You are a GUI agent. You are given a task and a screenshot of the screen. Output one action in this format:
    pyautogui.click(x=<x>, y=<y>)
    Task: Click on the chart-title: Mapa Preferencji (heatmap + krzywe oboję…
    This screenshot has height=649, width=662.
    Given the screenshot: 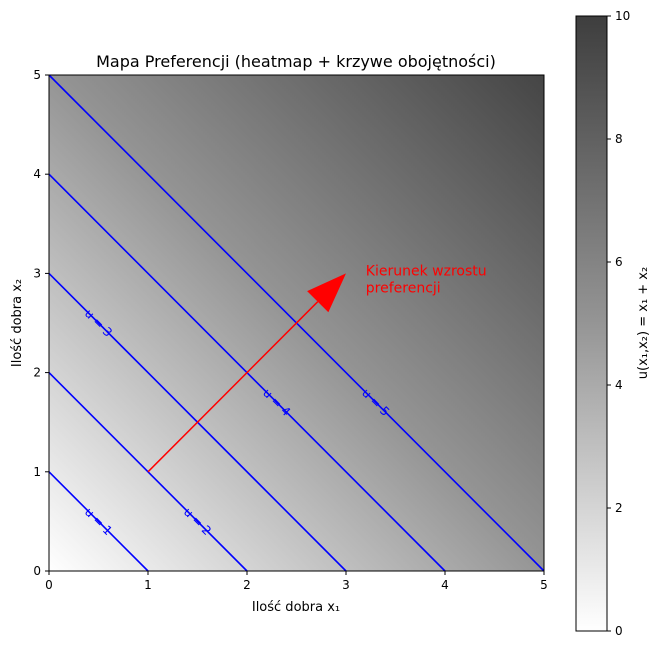 What is the action you would take?
    pyautogui.click(x=296, y=61)
    